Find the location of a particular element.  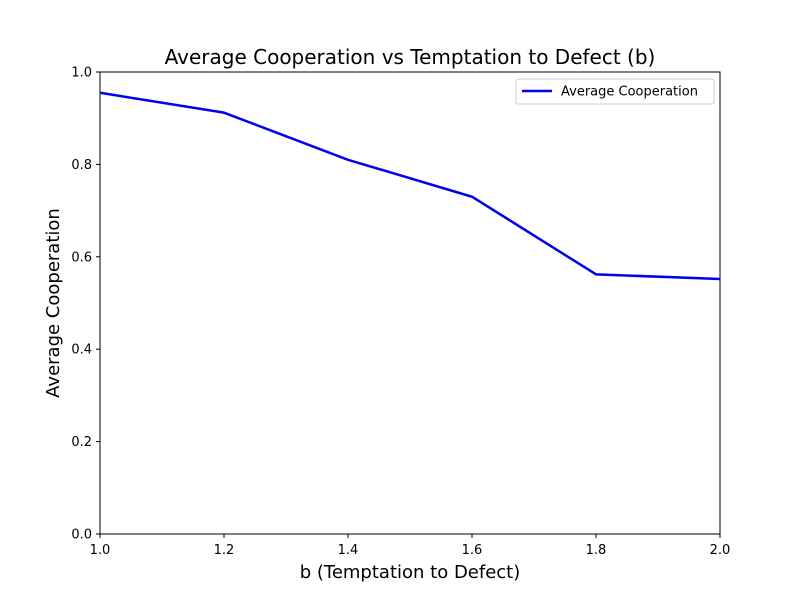

y-tick-label: 0.8 is located at coordinates (81, 165).